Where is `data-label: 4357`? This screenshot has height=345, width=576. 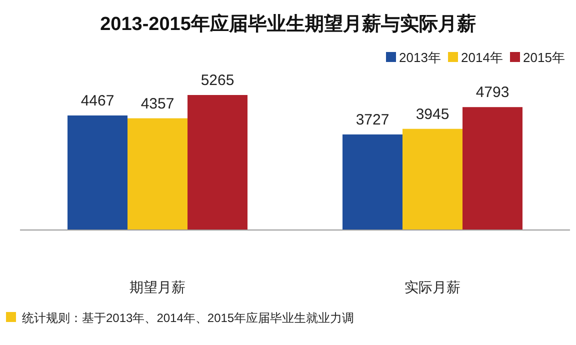
data-label: 4357 is located at coordinates (157, 103).